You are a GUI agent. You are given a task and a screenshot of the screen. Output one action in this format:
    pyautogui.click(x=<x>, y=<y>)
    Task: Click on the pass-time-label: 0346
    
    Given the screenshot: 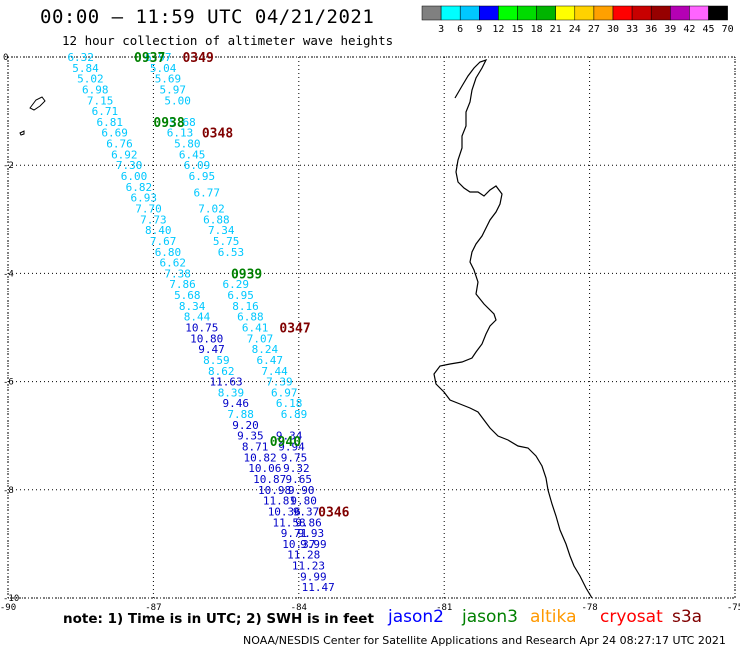 What is the action you would take?
    pyautogui.click(x=333, y=512)
    